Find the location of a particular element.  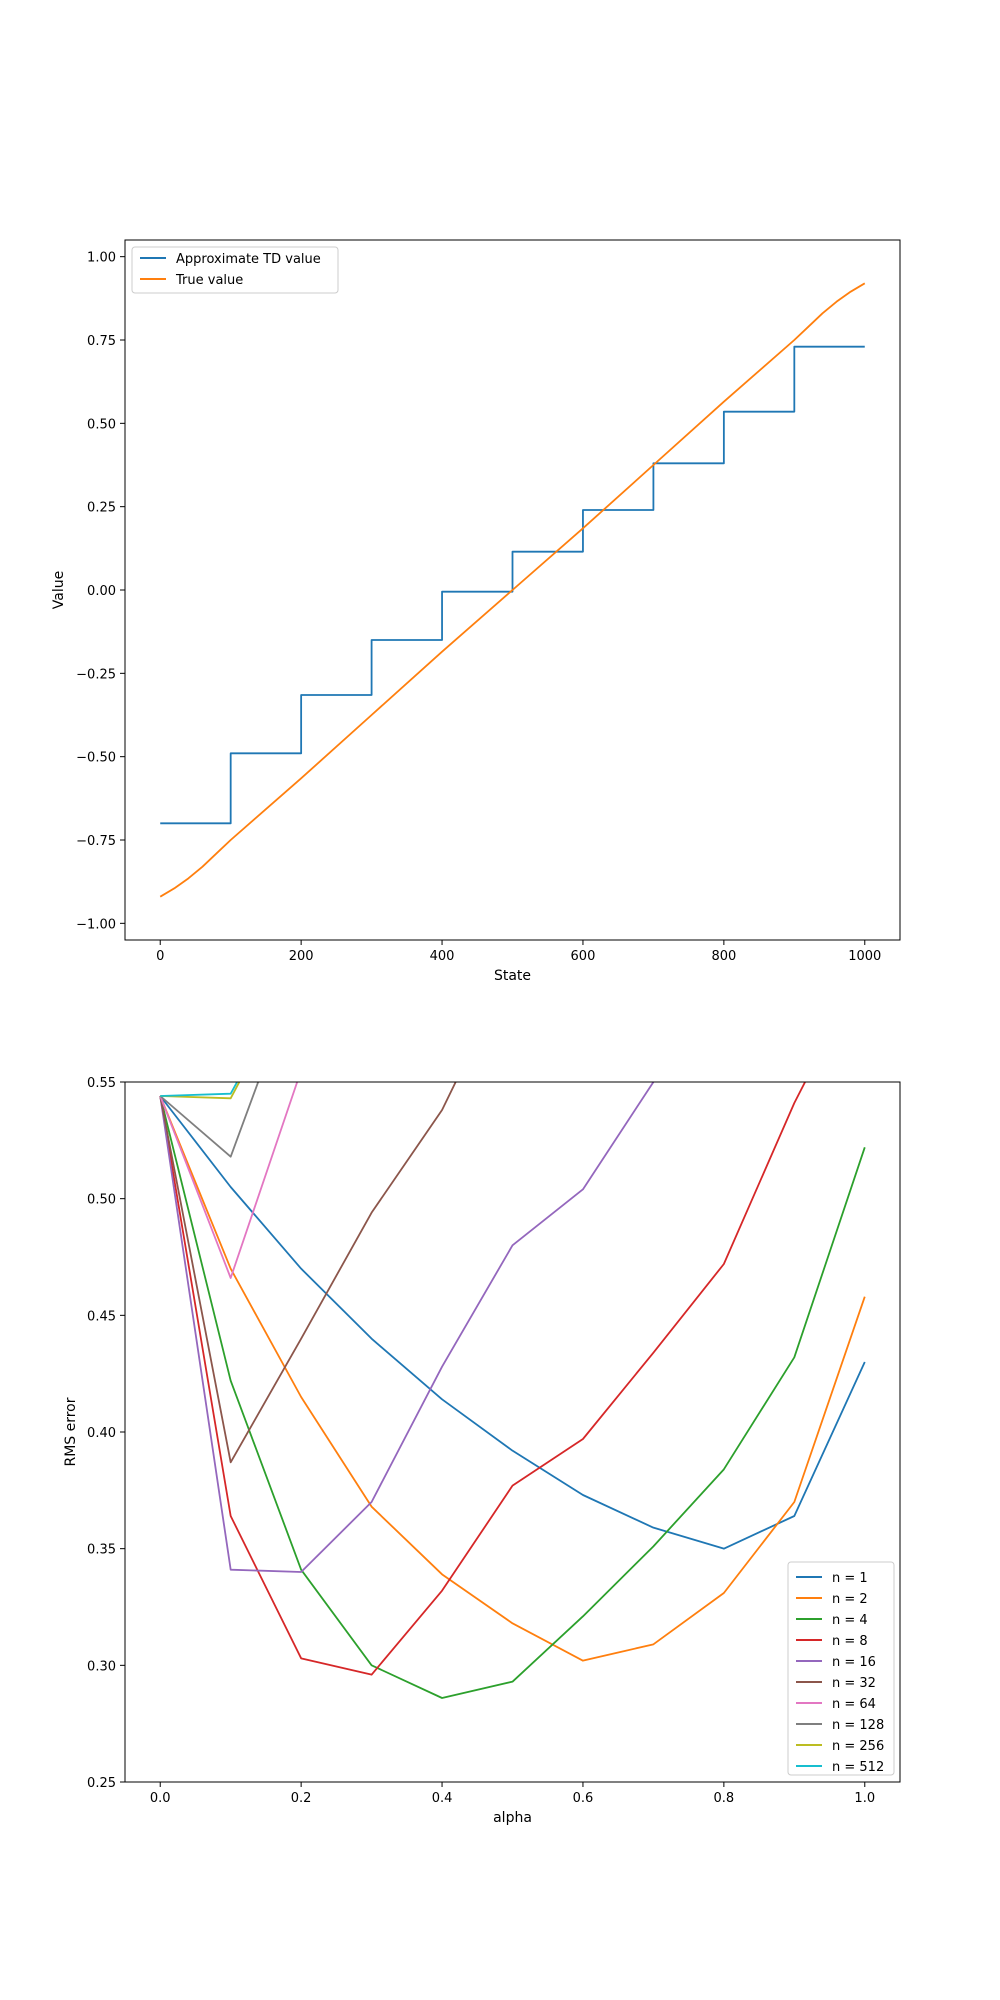

rms-error-chart-legend-frame is located at coordinates (841, 1668).